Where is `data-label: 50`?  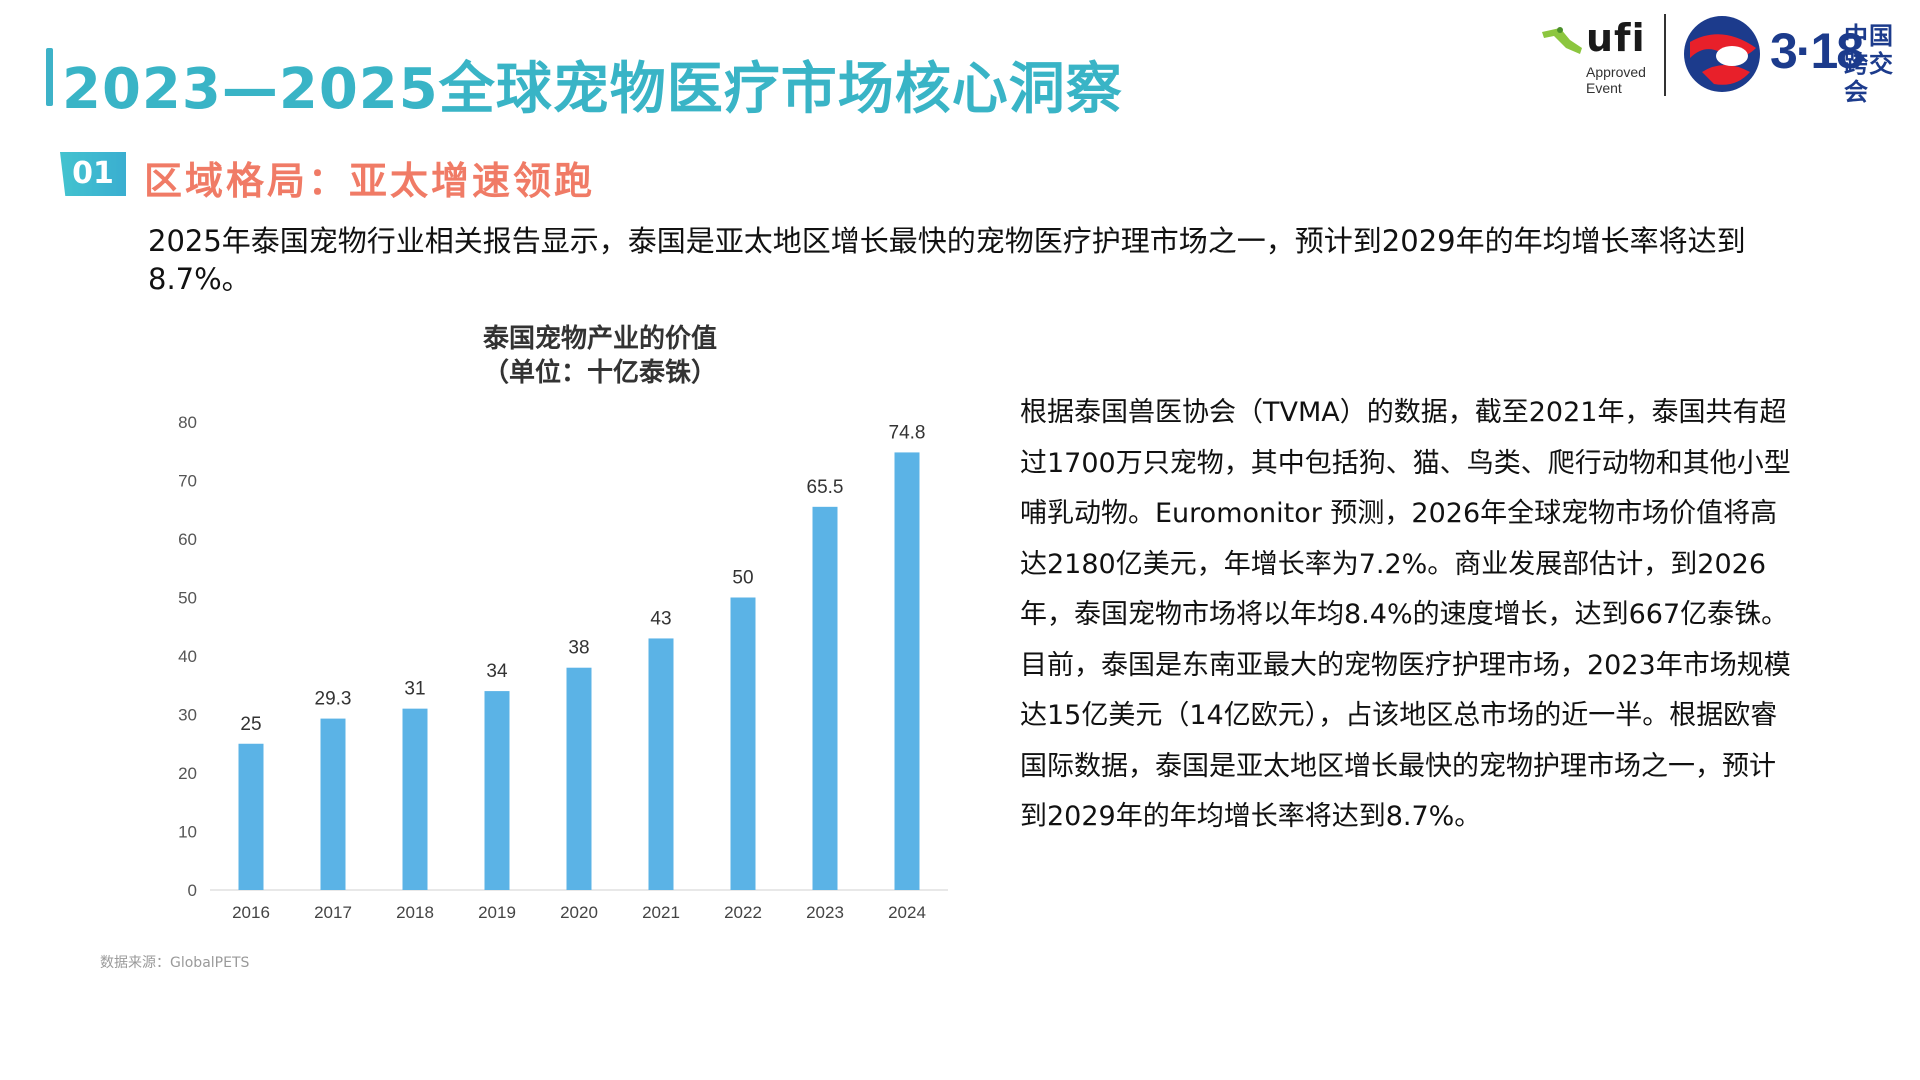
data-label: 50 is located at coordinates (742, 578).